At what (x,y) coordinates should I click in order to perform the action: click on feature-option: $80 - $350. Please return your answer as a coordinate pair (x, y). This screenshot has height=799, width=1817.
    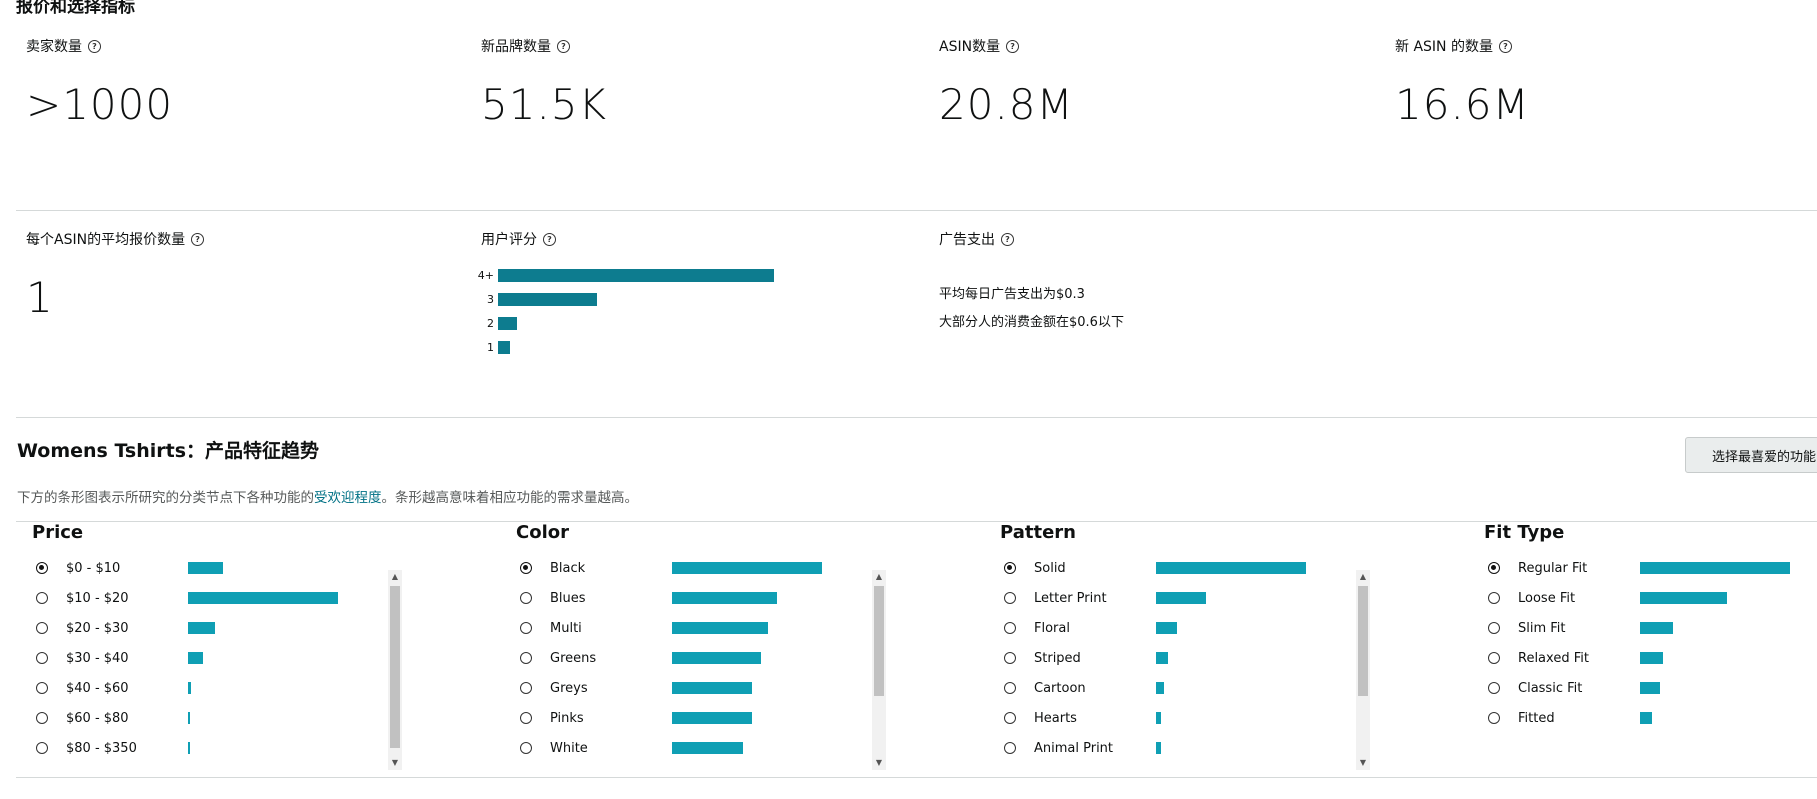
    Looking at the image, I should click on (214, 748).